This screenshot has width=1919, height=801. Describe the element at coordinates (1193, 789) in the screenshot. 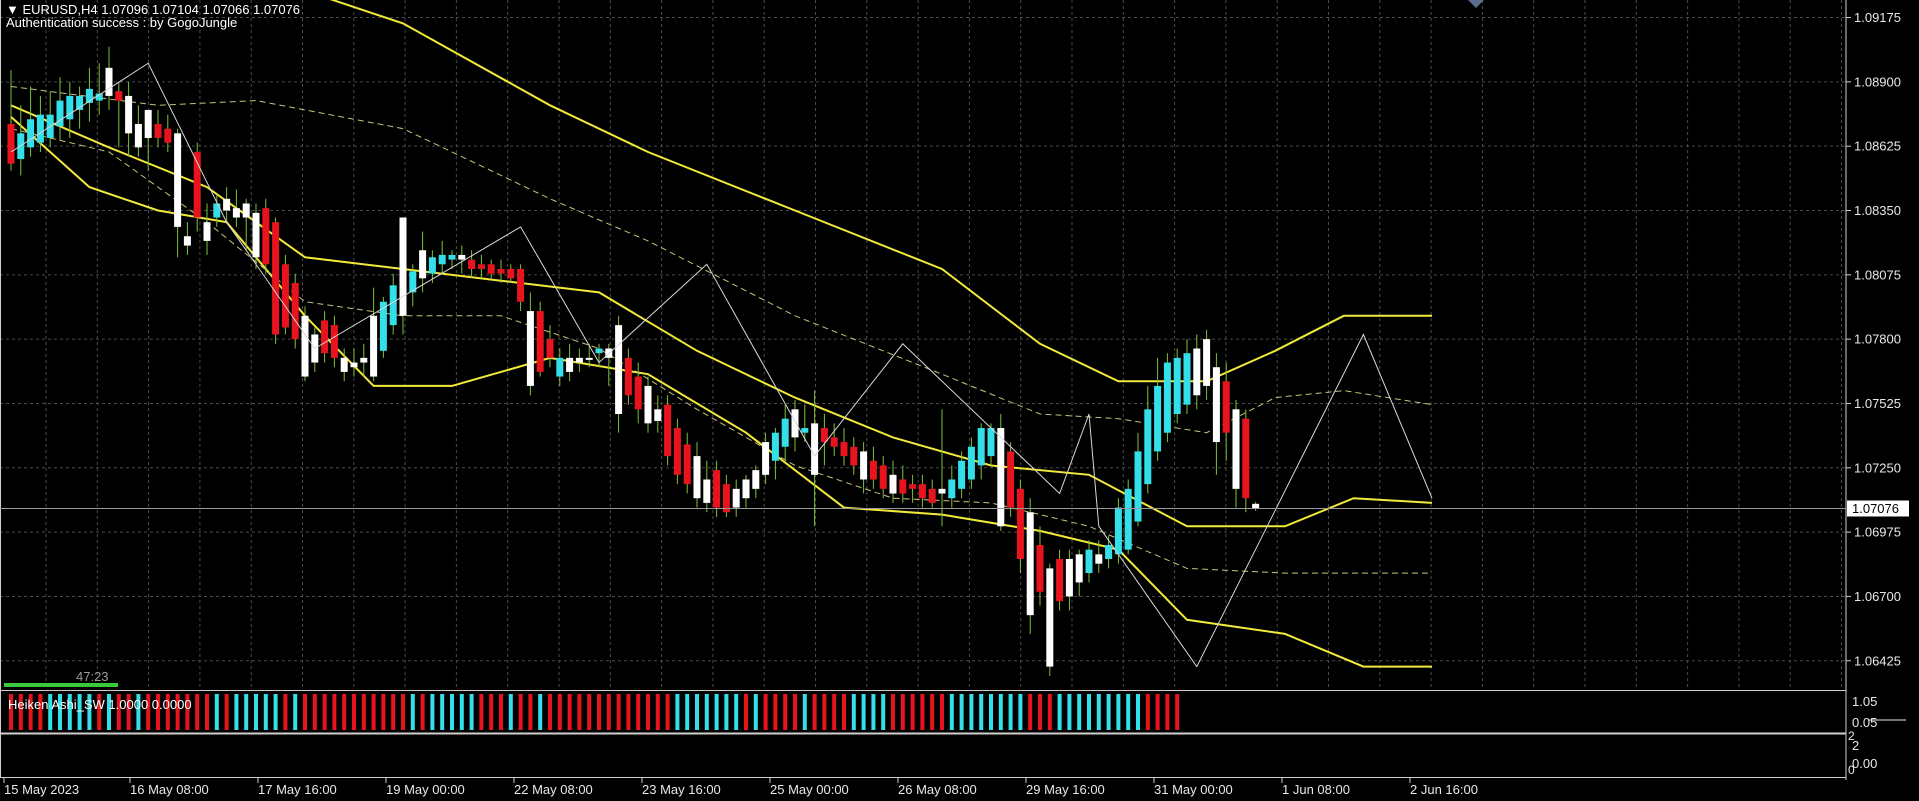

I see `time-tick-label: 31 May 00:00` at that location.